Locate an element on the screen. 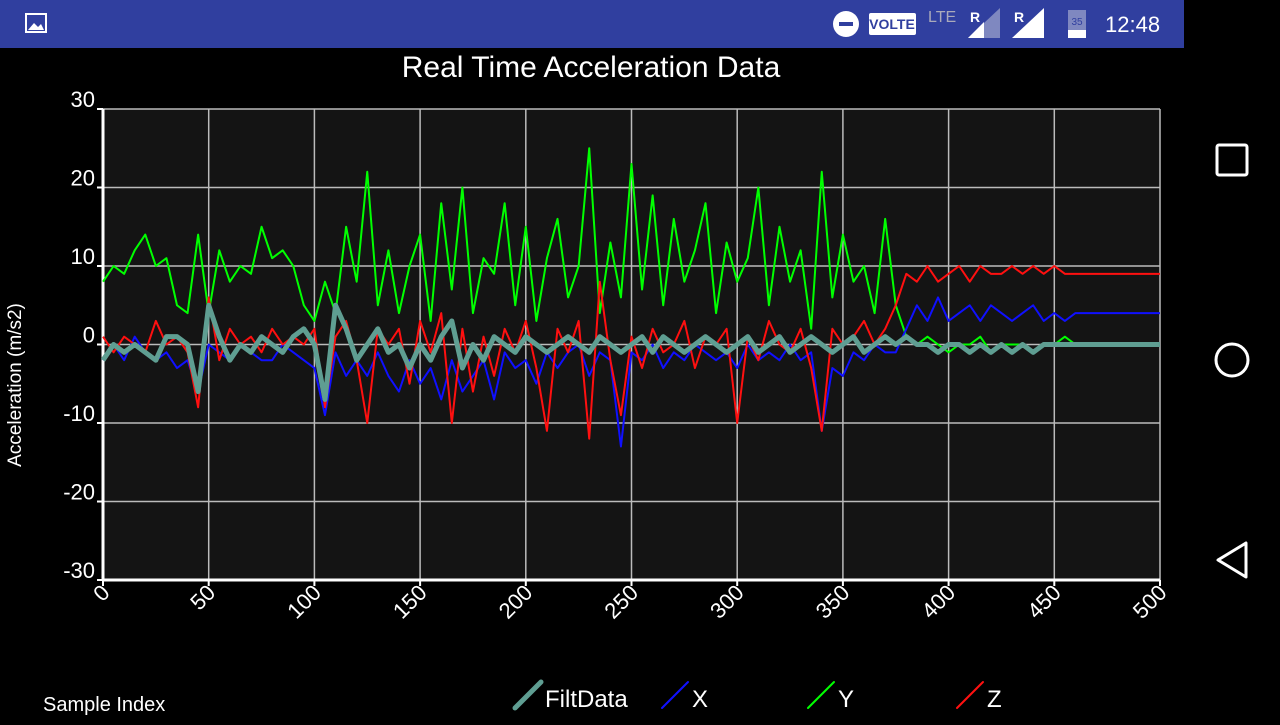  back-button is located at coordinates (1232, 560).